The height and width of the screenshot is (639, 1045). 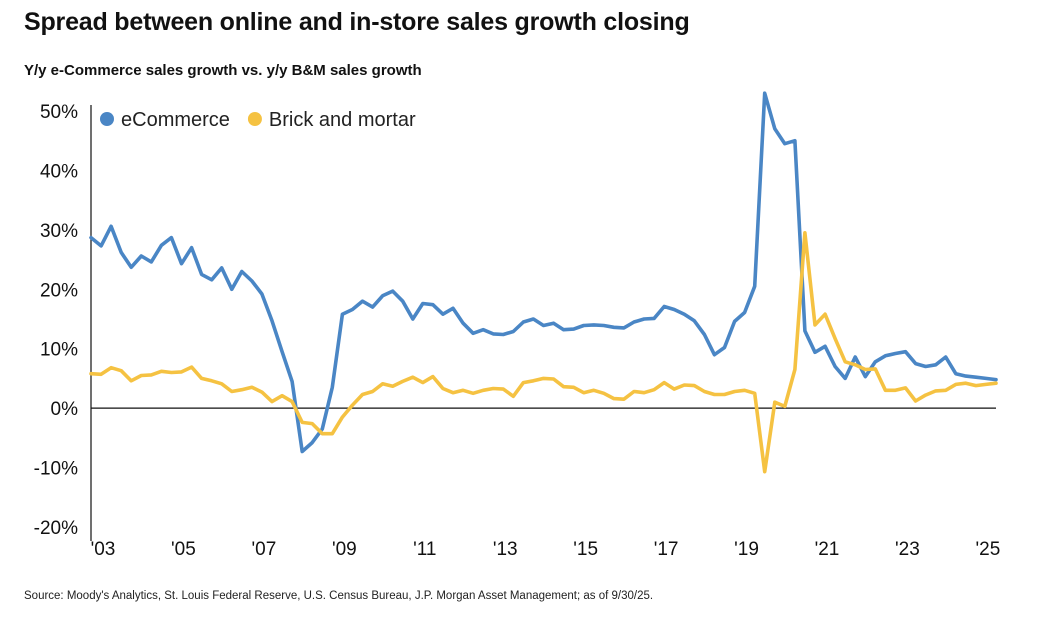 What do you see at coordinates (666, 549) in the screenshot?
I see `x-tick-label: '17` at bounding box center [666, 549].